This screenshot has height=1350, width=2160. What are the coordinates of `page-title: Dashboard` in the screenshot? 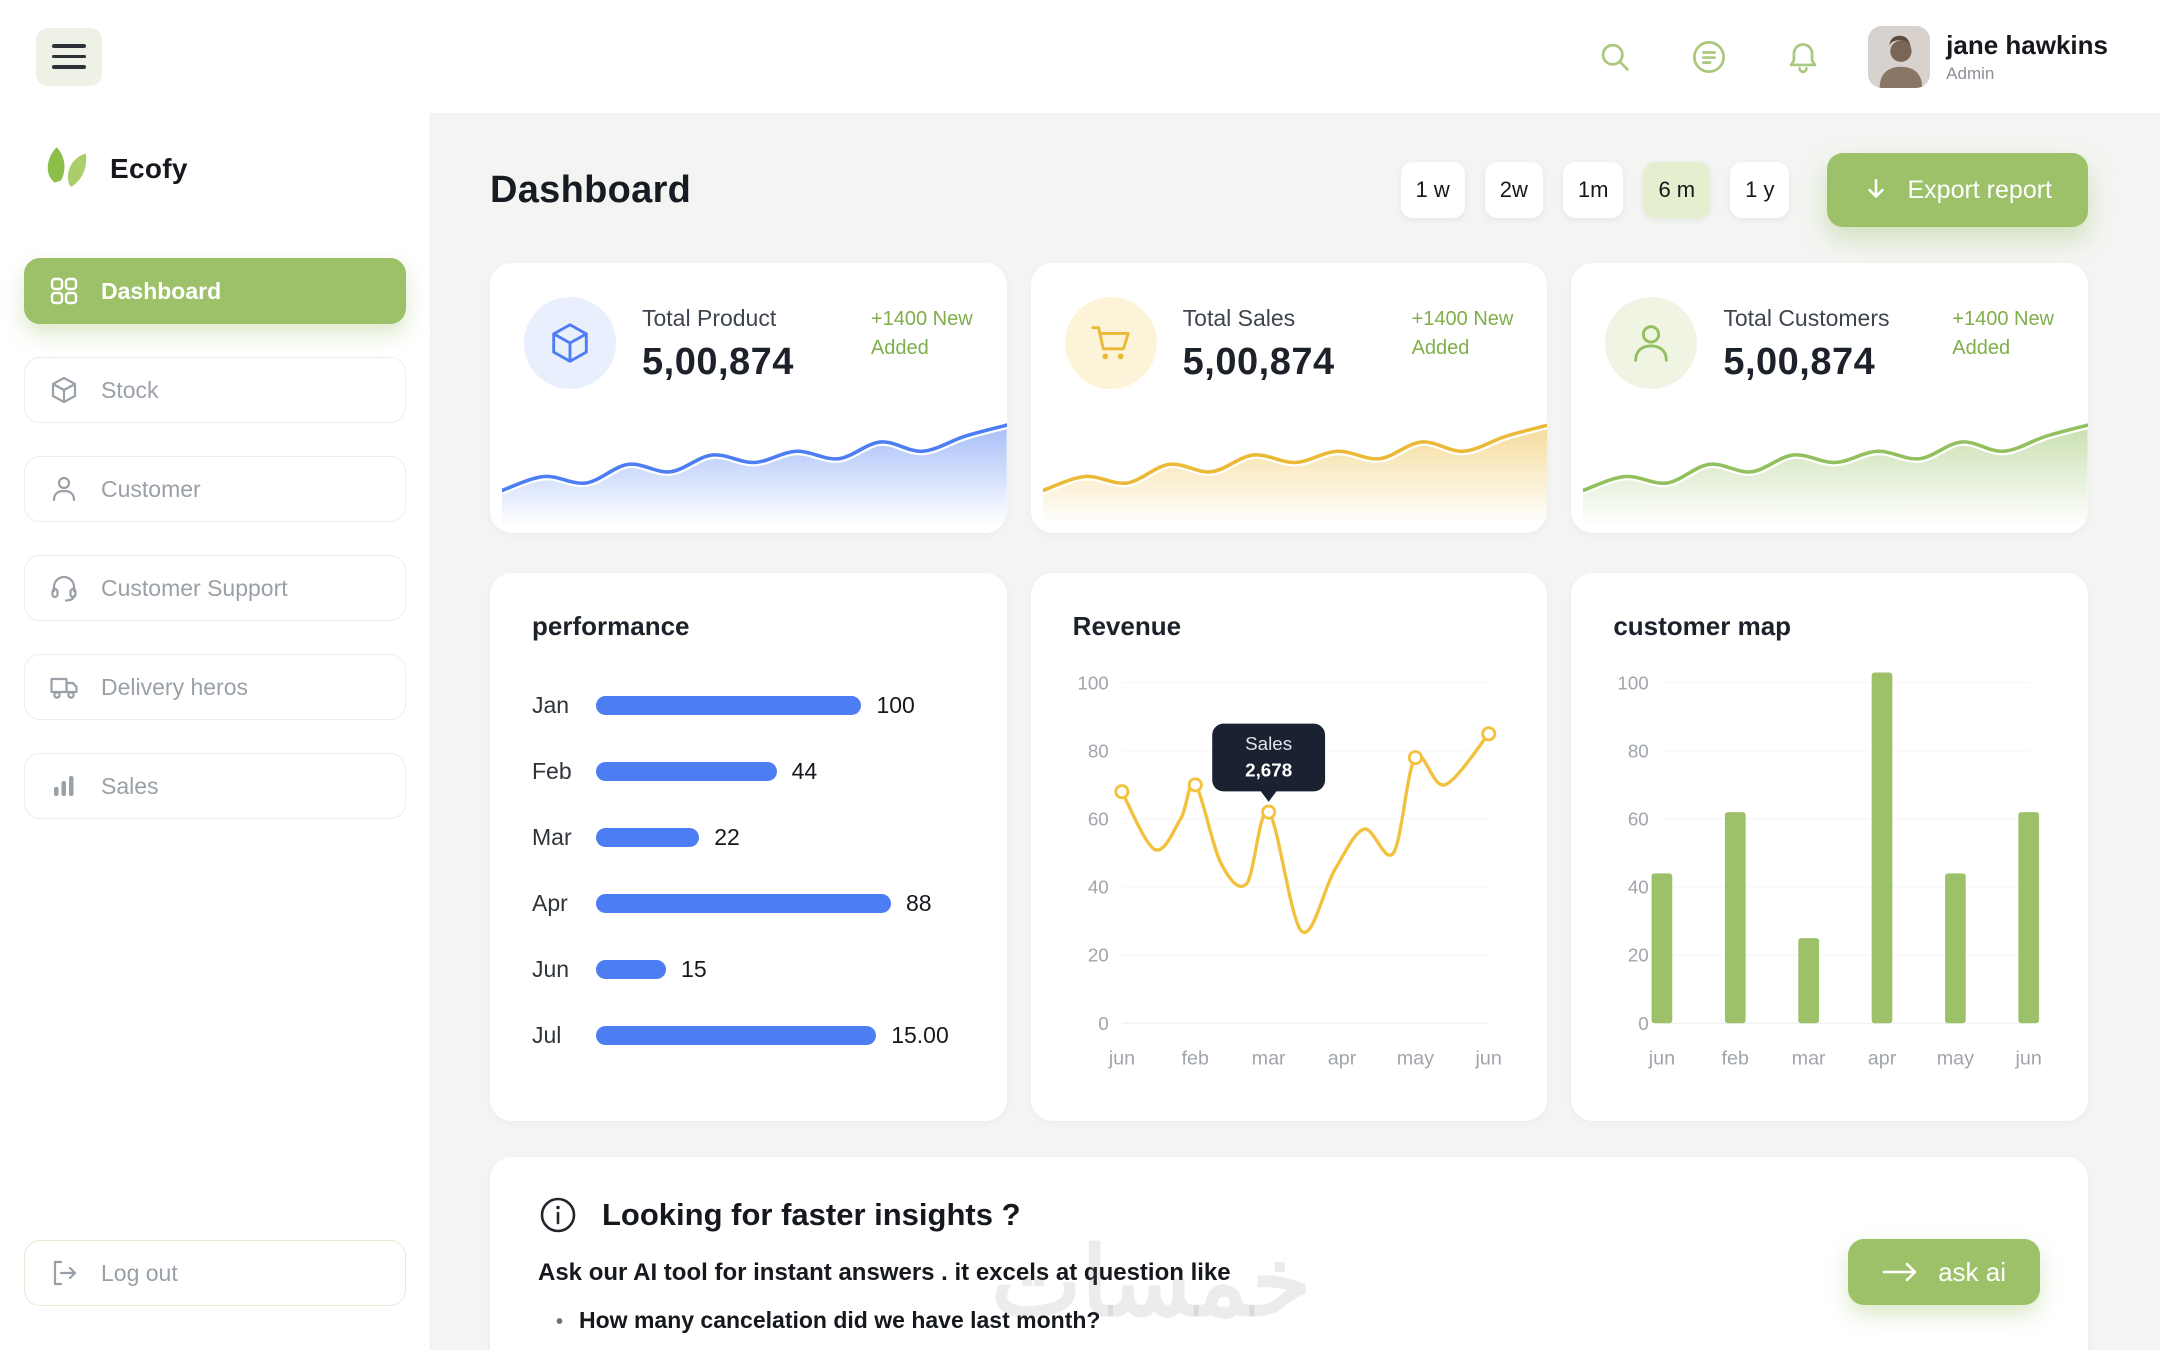 It's located at (591, 189).